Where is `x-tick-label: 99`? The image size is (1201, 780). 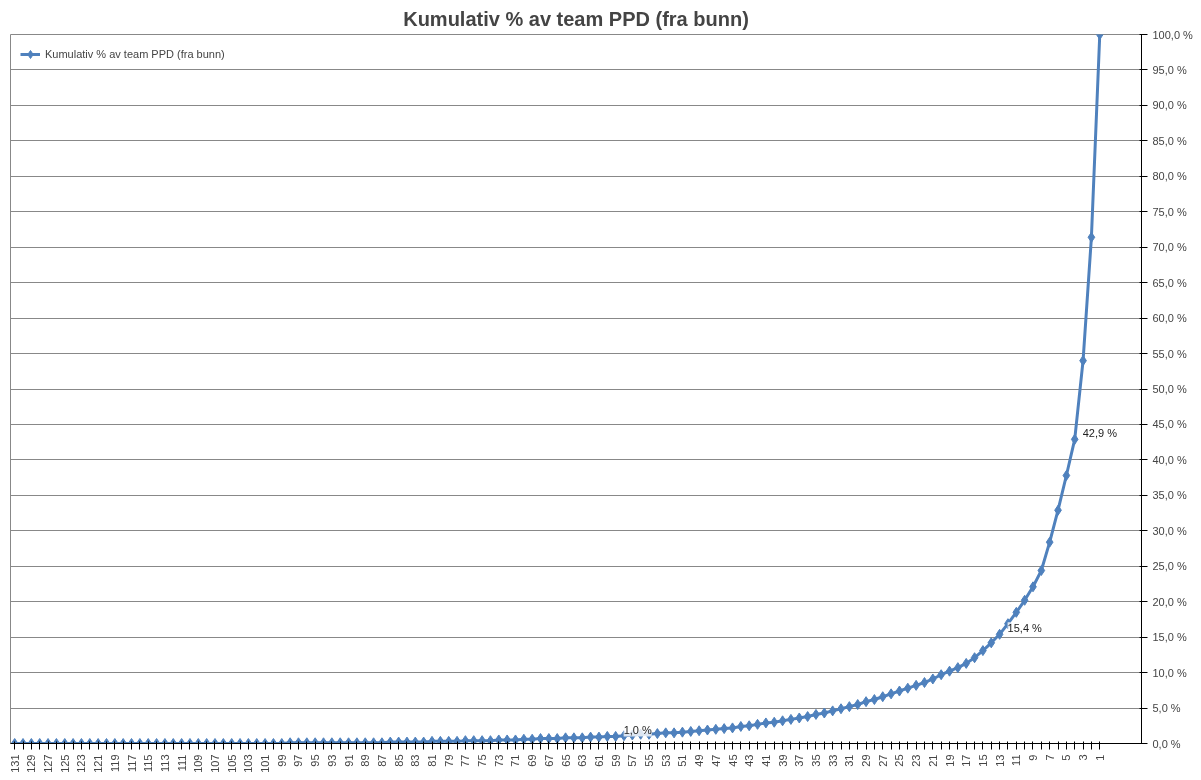
x-tick-label: 99 is located at coordinates (281, 760).